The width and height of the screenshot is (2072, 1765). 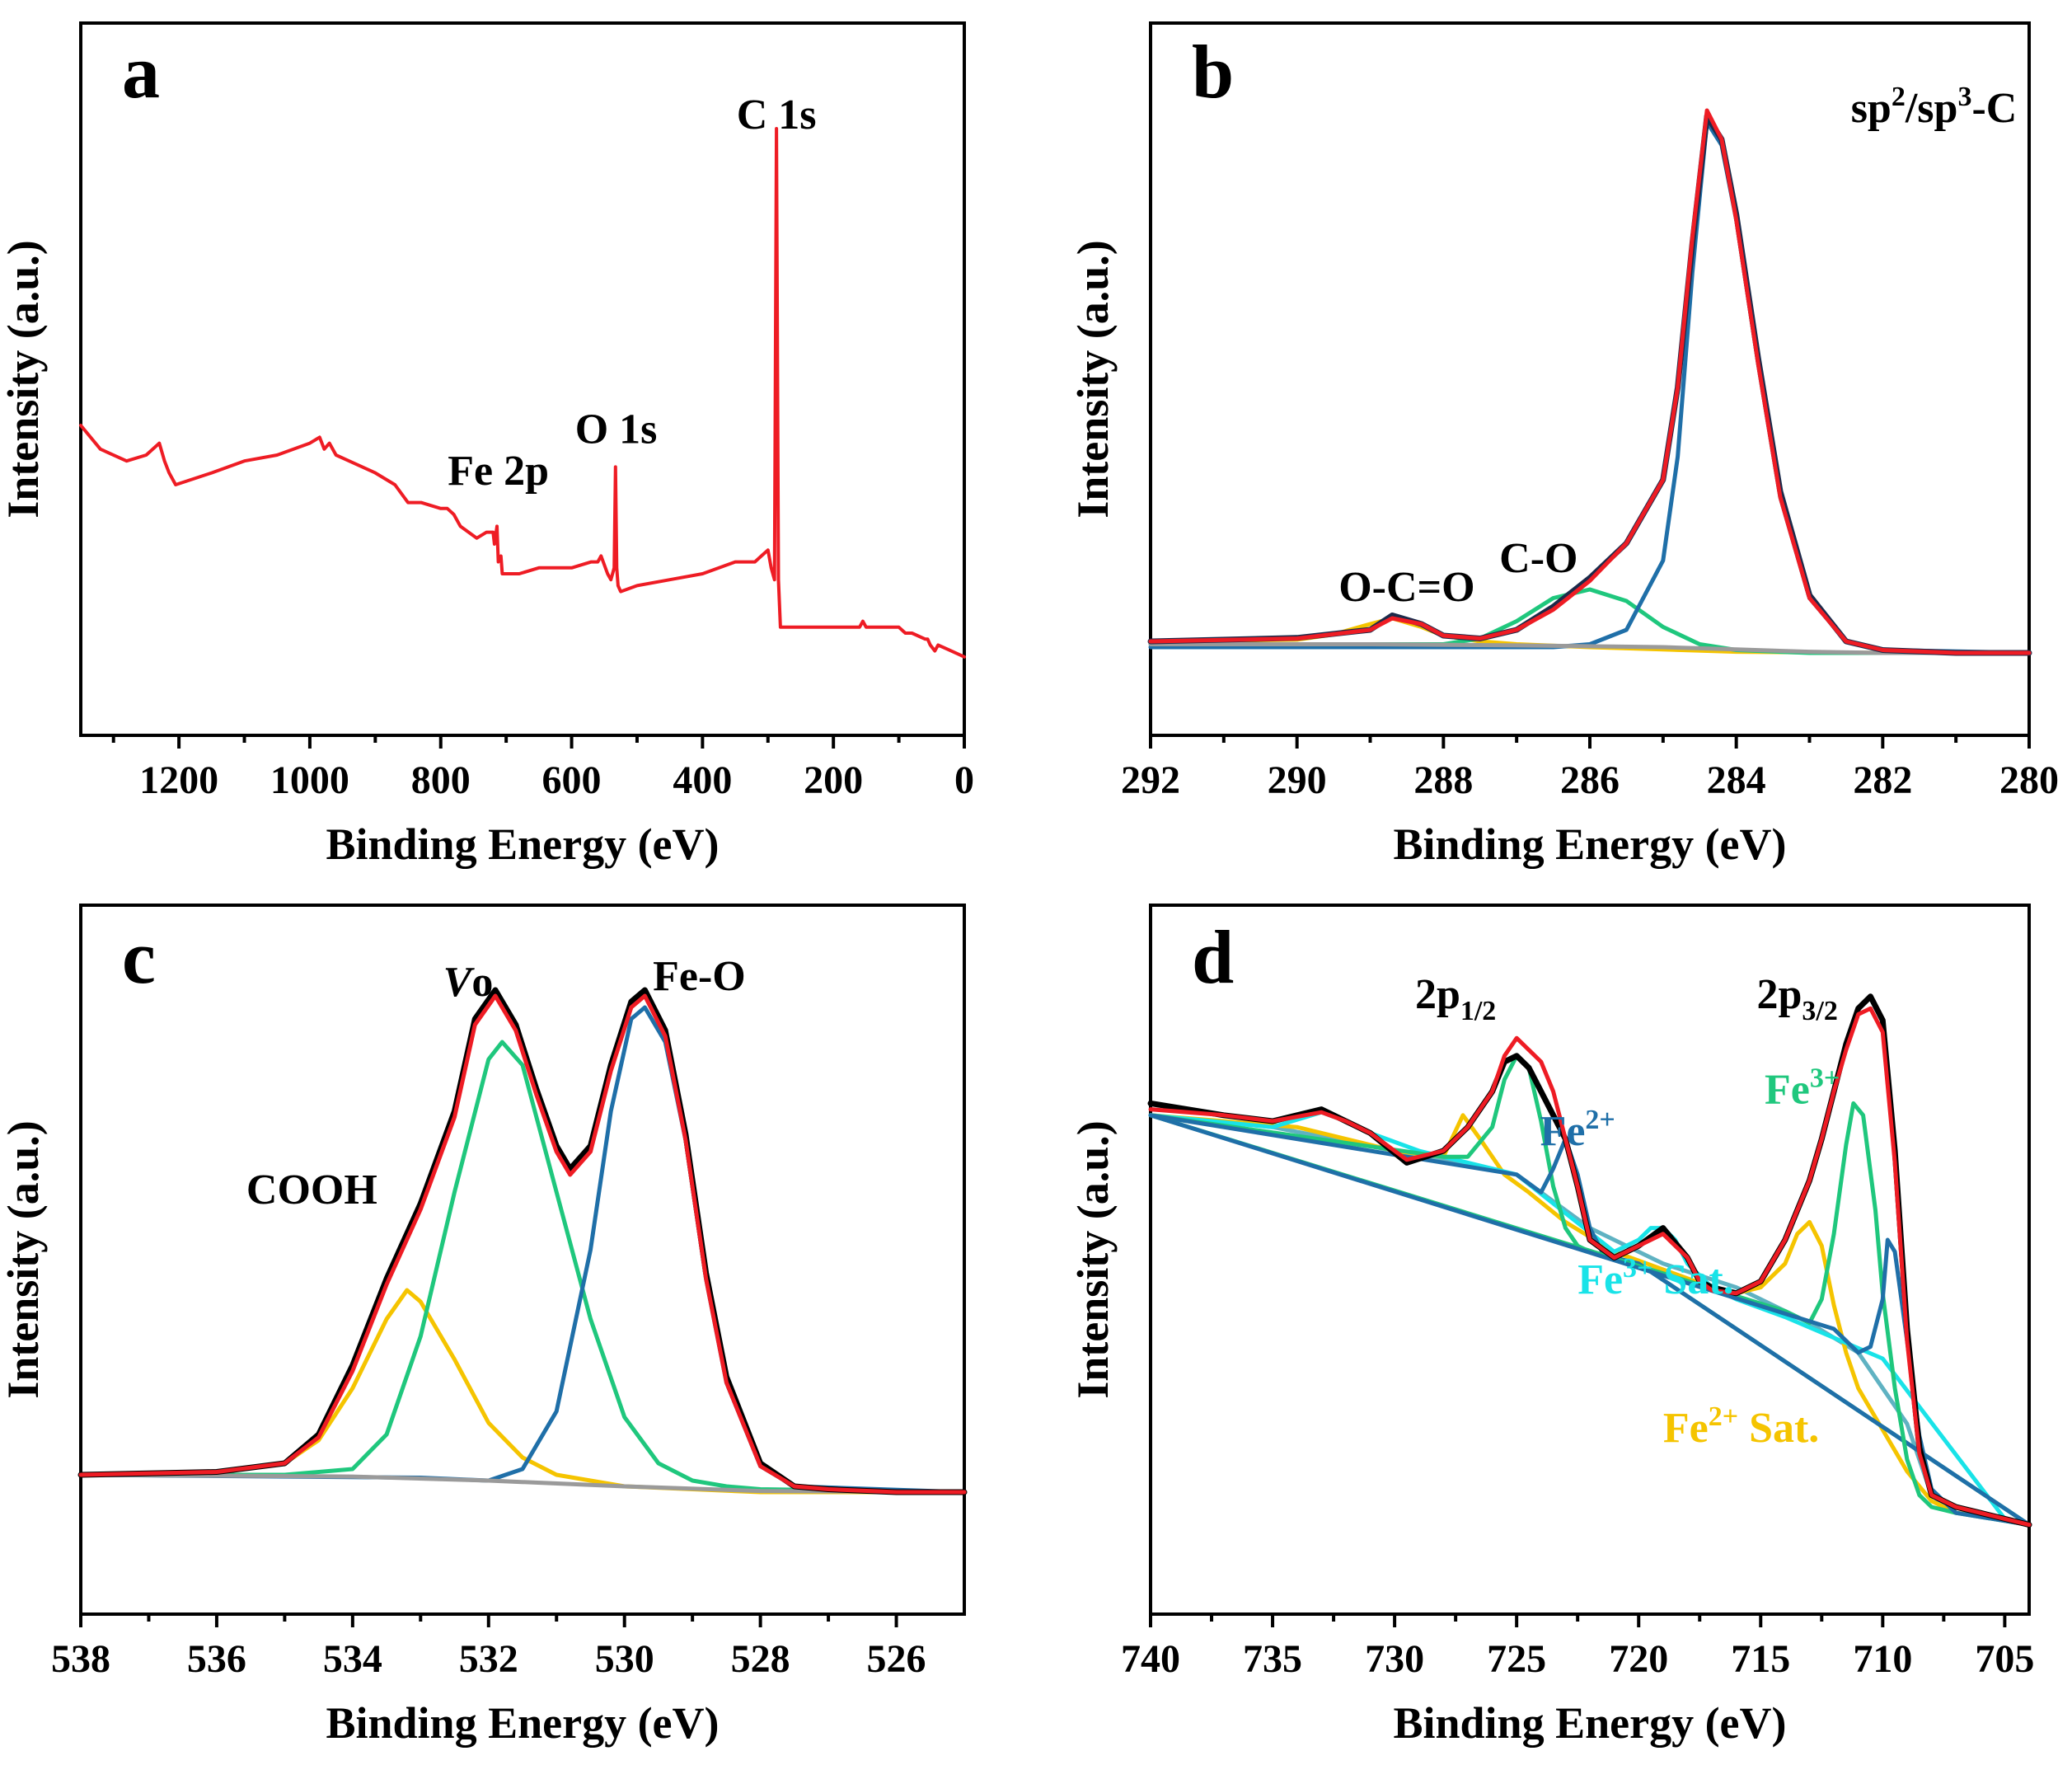 I want to click on annotation-2p1-2: 2p1/2, so click(x=1455, y=998).